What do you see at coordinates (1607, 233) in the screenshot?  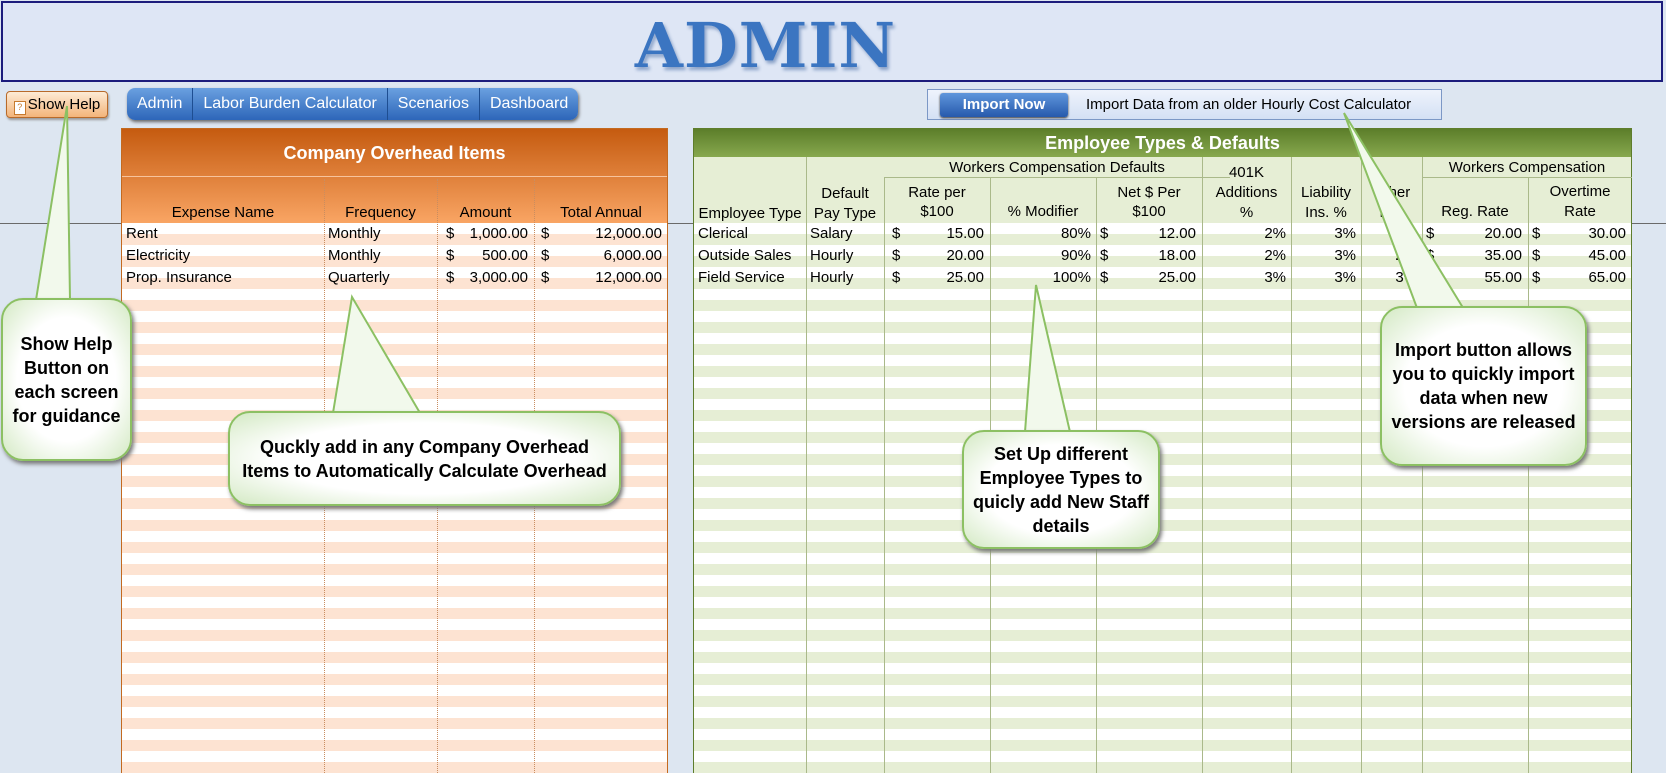 I see `overtime-rate-cell: 30.00` at bounding box center [1607, 233].